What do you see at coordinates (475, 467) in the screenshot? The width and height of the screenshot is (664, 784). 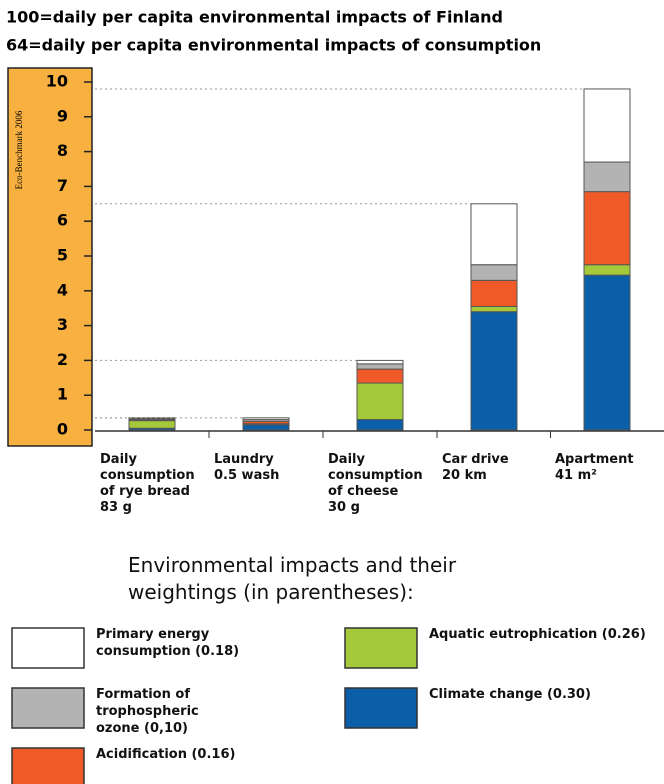 I see `x-tick-label: Car drive 20 km` at bounding box center [475, 467].